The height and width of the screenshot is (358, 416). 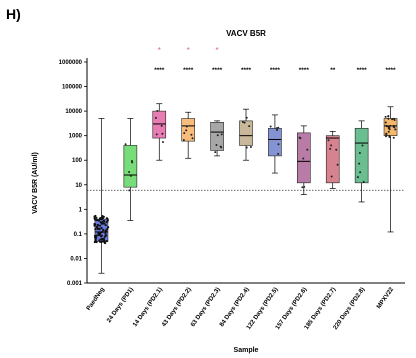 What do you see at coordinates (35, 183) in the screenshot?
I see `y-axis-title: VACV B5R (AU/ml)` at bounding box center [35, 183].